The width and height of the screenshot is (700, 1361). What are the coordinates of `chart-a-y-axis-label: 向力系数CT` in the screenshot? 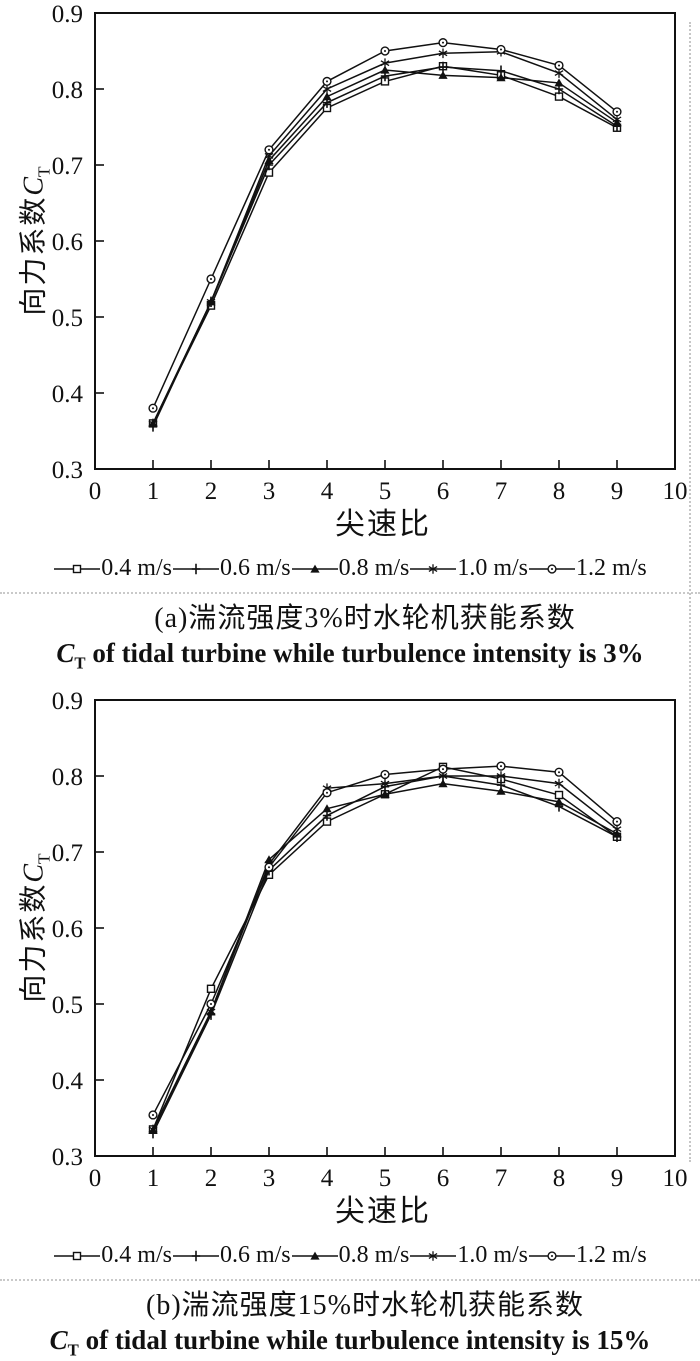 It's located at (33, 240).